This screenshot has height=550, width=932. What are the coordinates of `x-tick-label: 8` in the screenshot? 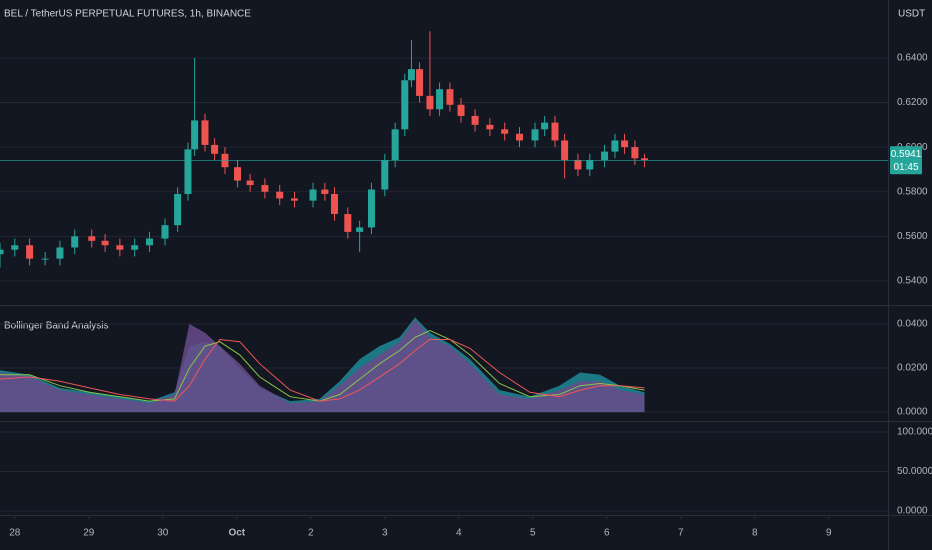 It's located at (755, 533).